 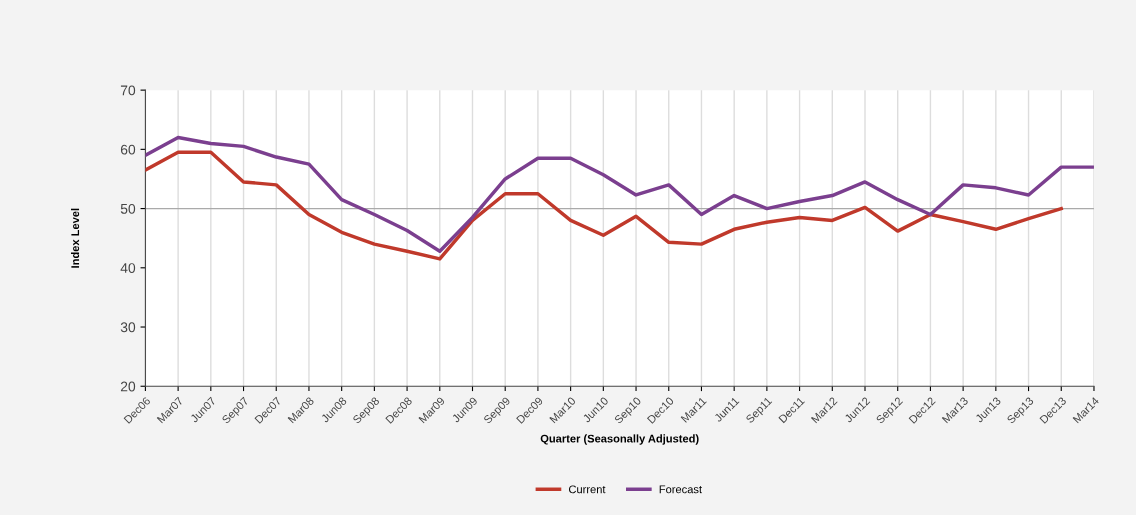 What do you see at coordinates (619, 439) in the screenshot?
I see `x-axis-title: Quarter (Seasonally Adjusted)` at bounding box center [619, 439].